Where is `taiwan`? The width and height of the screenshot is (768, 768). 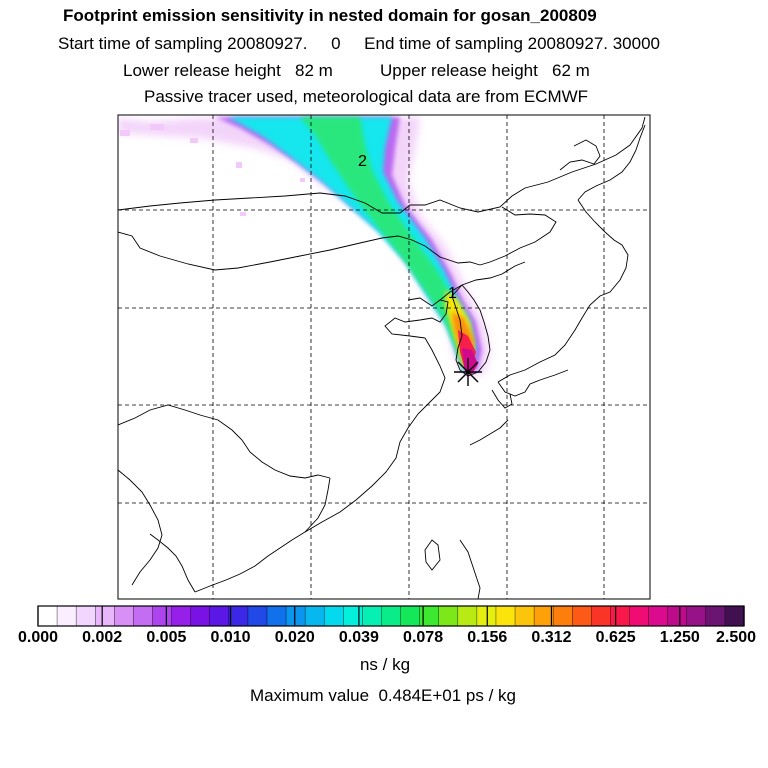
taiwan is located at coordinates (432, 555).